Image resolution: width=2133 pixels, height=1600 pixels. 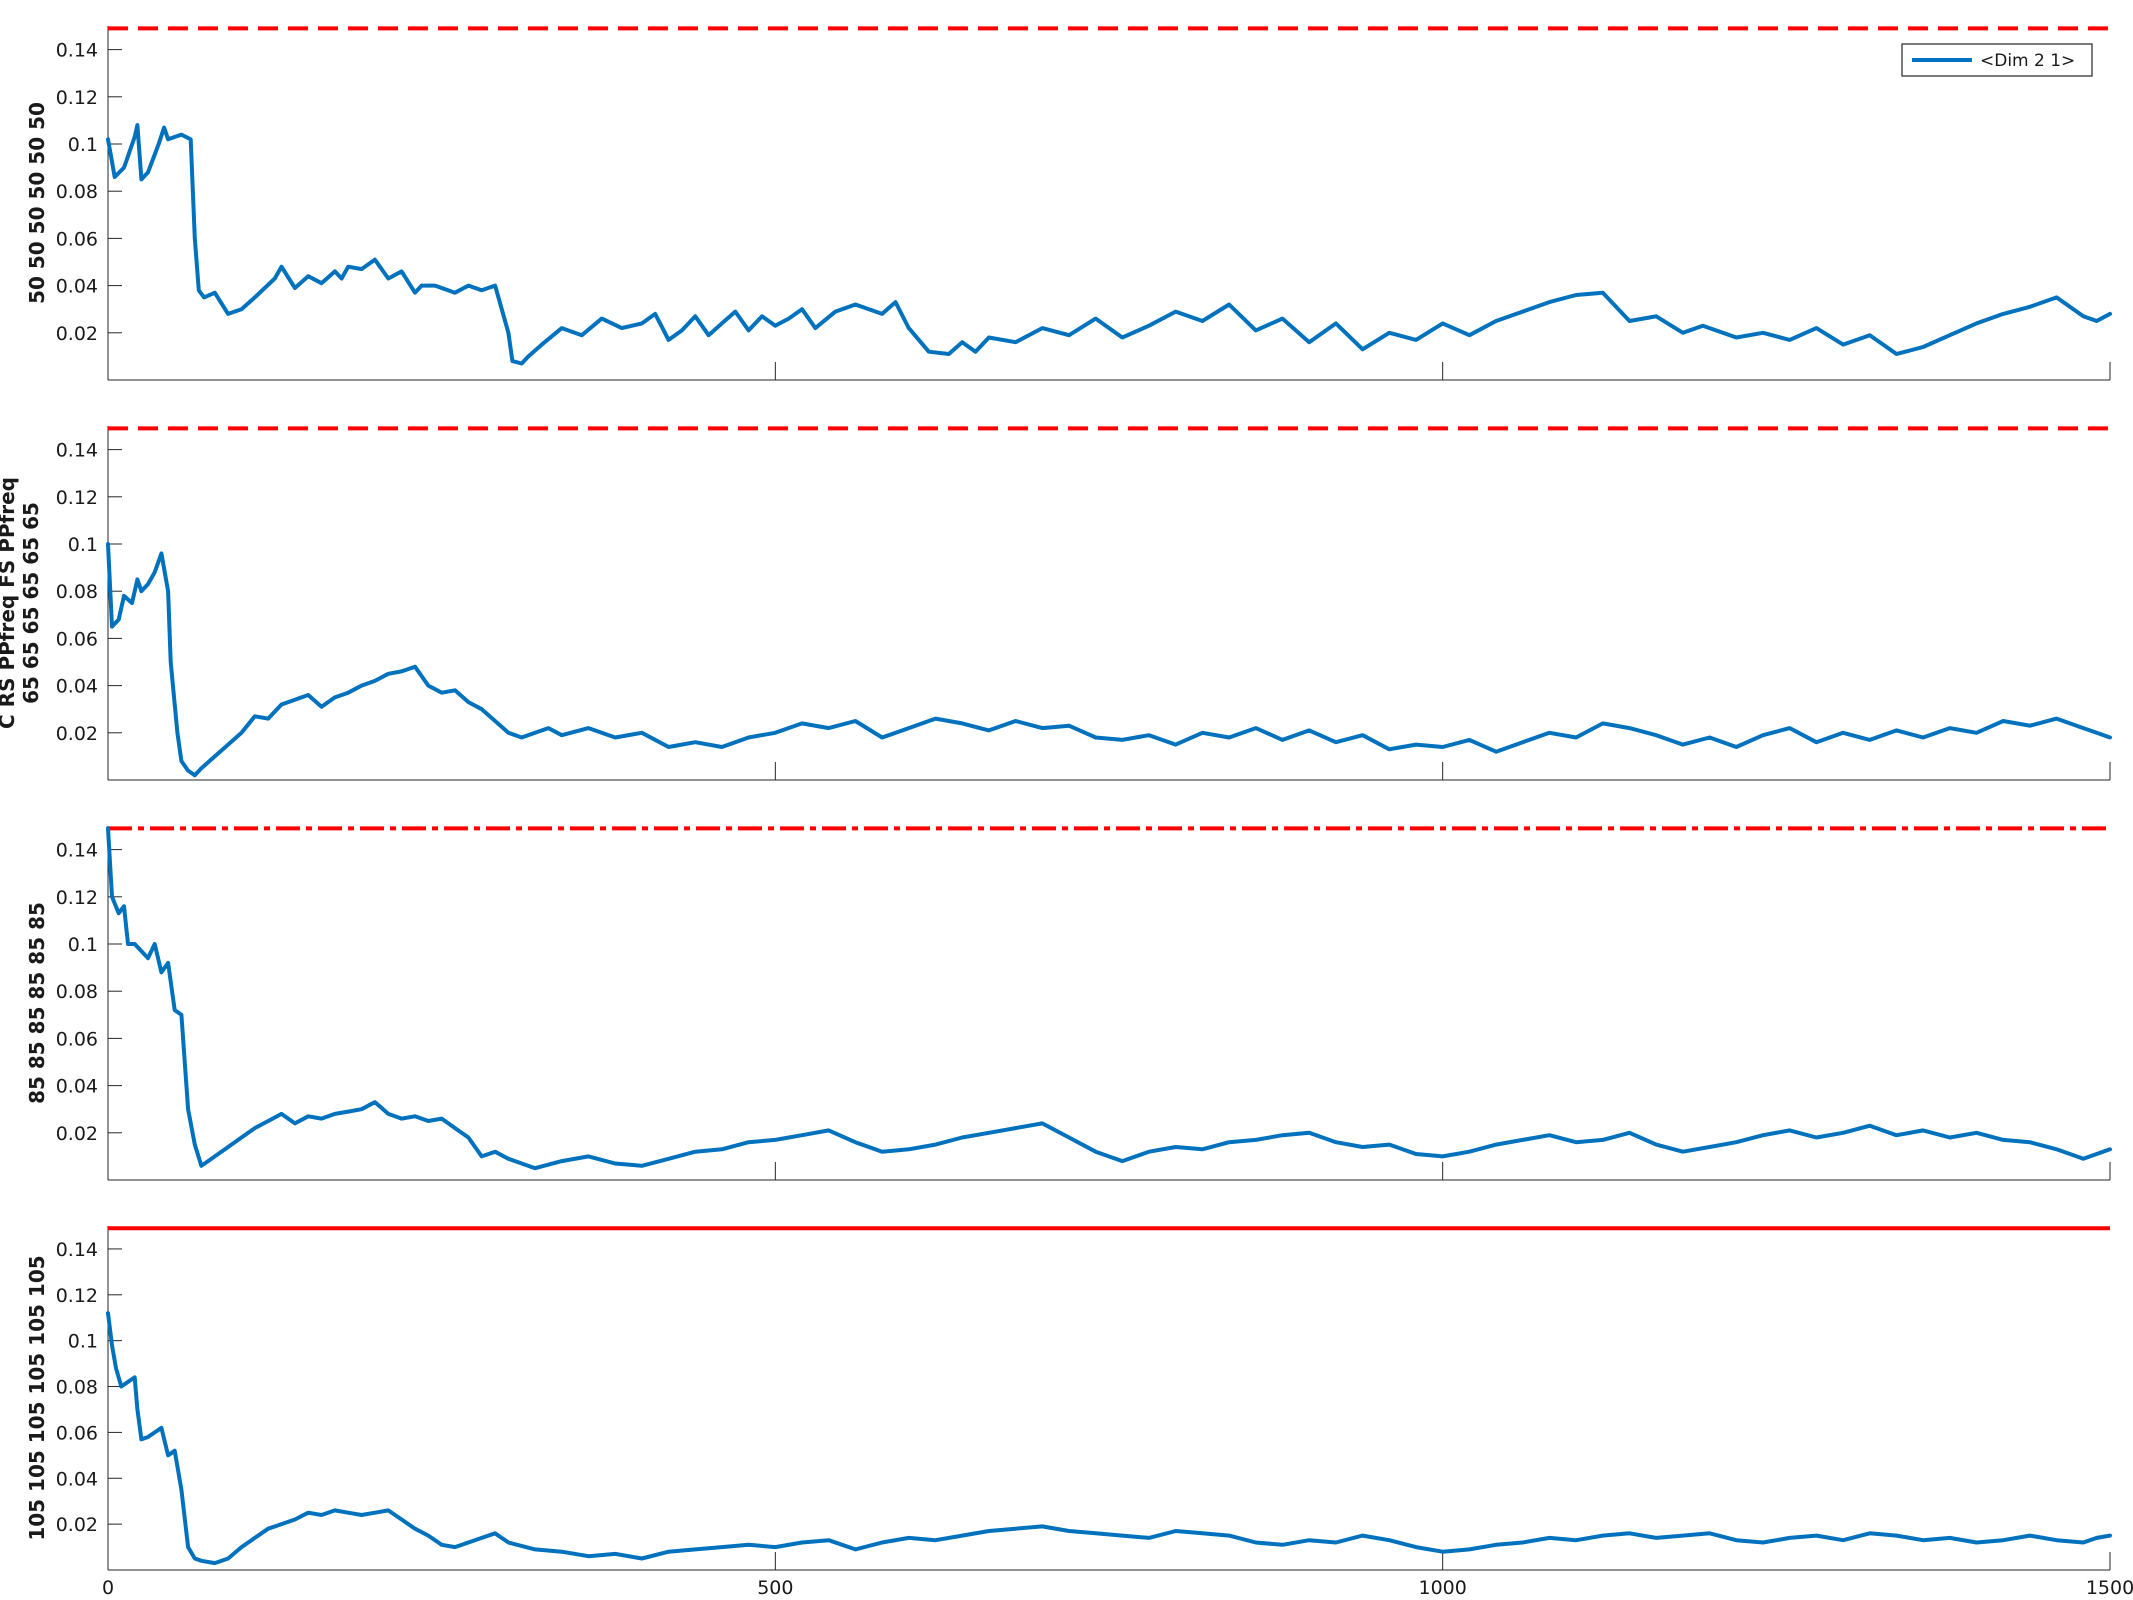 What do you see at coordinates (2109, 1588) in the screenshot?
I see `x-tick-label: 1500` at bounding box center [2109, 1588].